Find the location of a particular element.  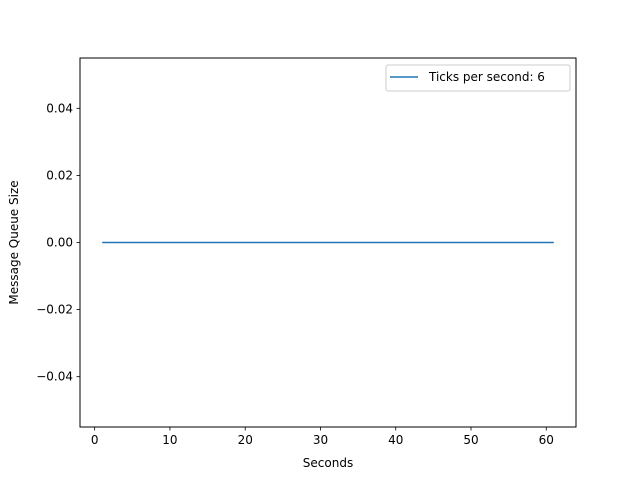

y-axis-ticks: −0.04 −0.02 0.00 0.02 0.04 is located at coordinates (58, 242).